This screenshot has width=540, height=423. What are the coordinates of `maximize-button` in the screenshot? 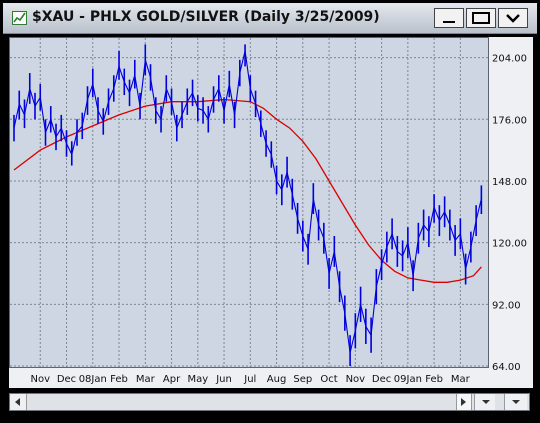 It's located at (481, 18).